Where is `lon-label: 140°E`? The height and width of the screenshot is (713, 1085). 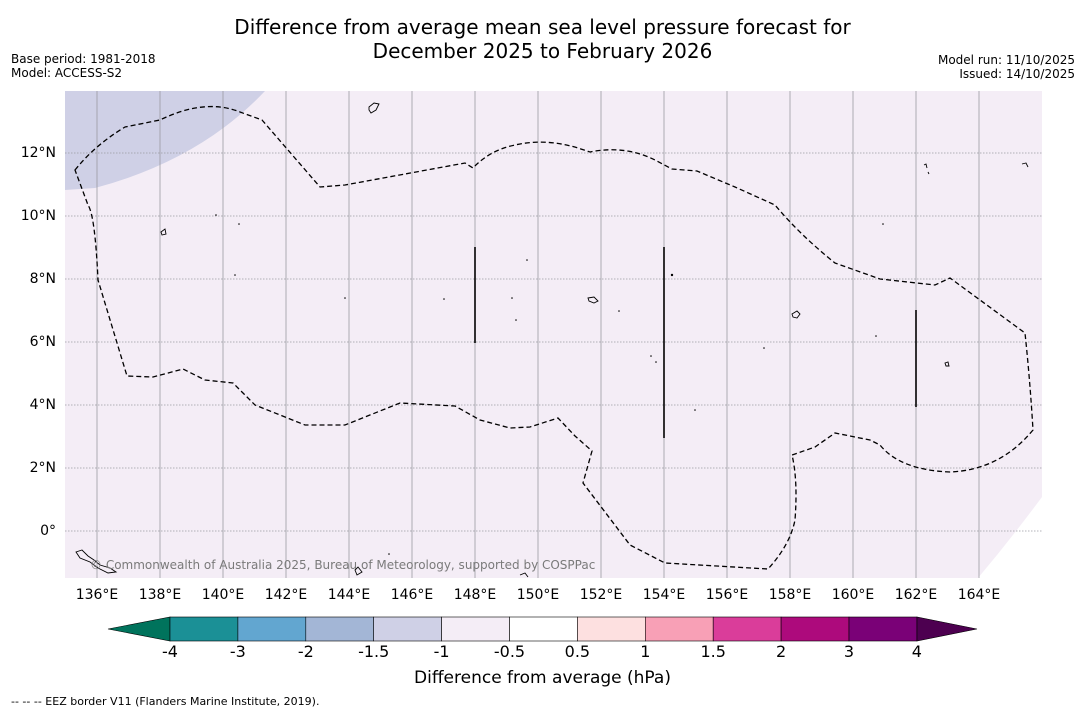
lon-label: 140°E is located at coordinates (223, 595).